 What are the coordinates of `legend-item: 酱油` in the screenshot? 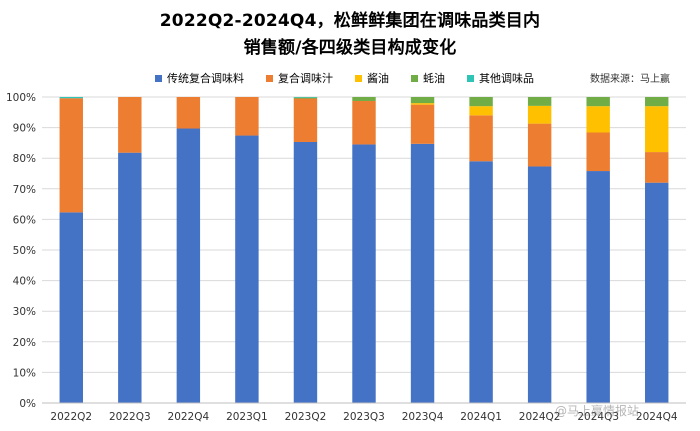 It's located at (372, 78).